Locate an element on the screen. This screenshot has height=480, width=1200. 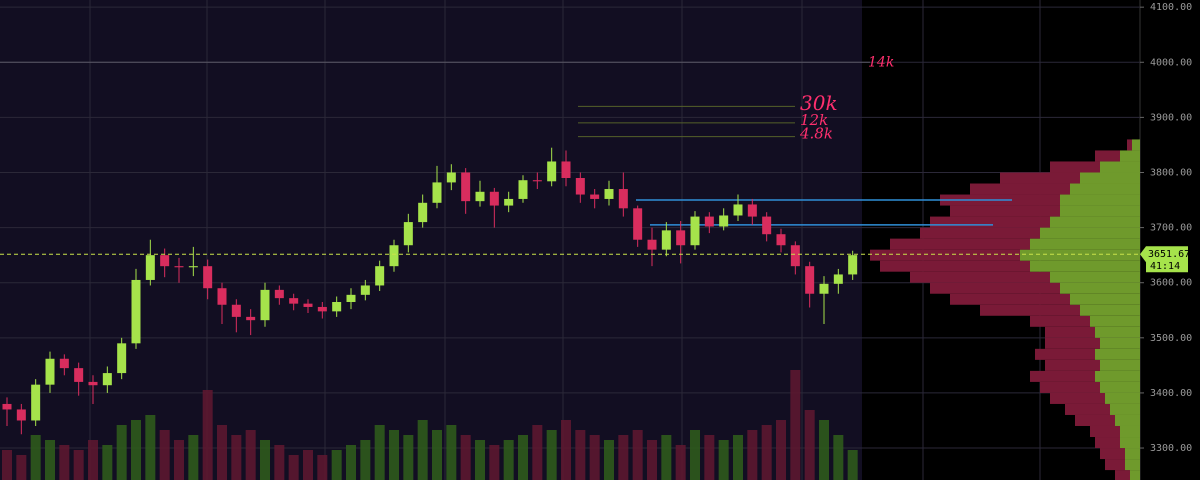
last-price-label: 3651.67 is located at coordinates (1169, 254).